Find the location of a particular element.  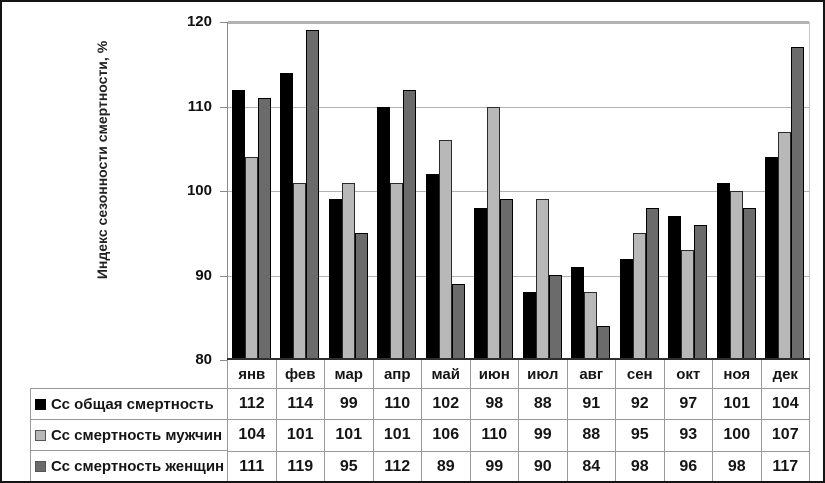

value-cell: 96 is located at coordinates (689, 466).